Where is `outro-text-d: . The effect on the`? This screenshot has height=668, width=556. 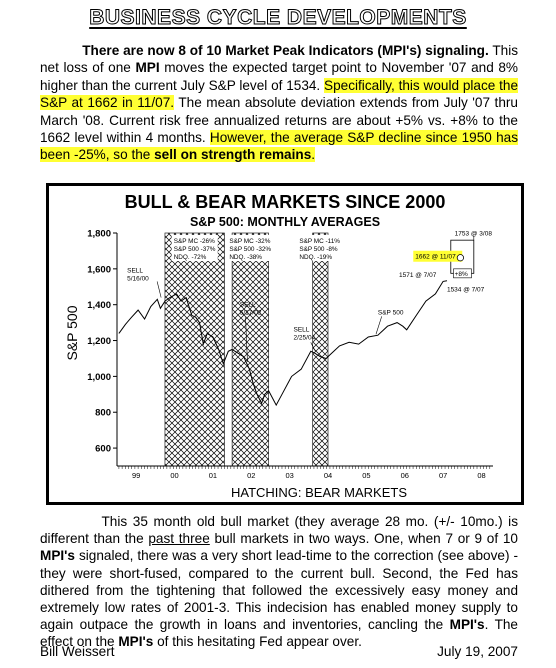 outro-text-d: . The effect on the is located at coordinates (279, 633).